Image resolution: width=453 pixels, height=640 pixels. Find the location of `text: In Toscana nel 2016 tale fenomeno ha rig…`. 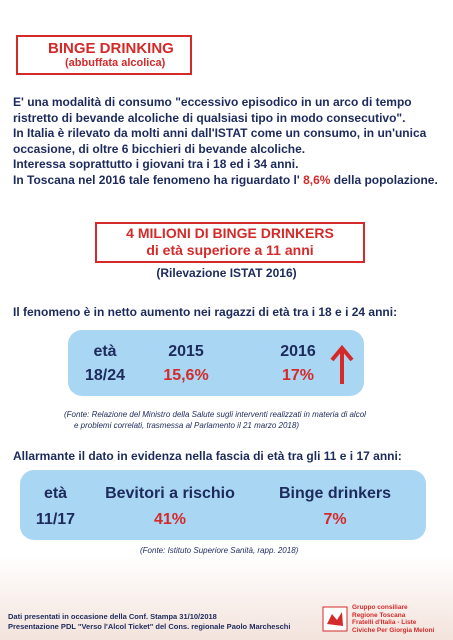

text: In Toscana nel 2016 tale fenomeno ha rig… is located at coordinates (156, 179).